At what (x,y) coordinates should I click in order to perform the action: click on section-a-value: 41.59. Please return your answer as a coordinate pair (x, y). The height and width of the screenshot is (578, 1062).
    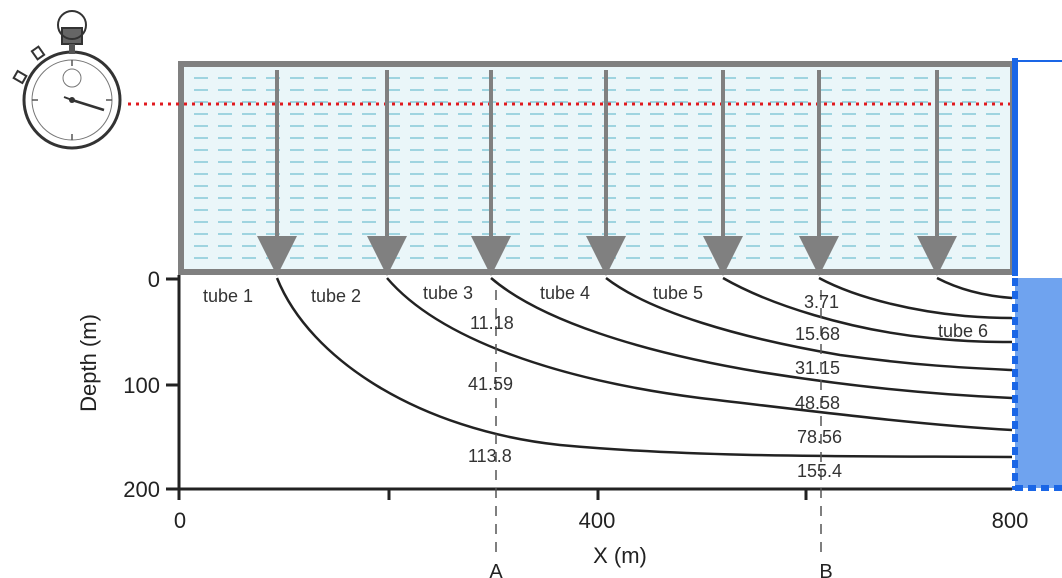
    Looking at the image, I should click on (490, 384).